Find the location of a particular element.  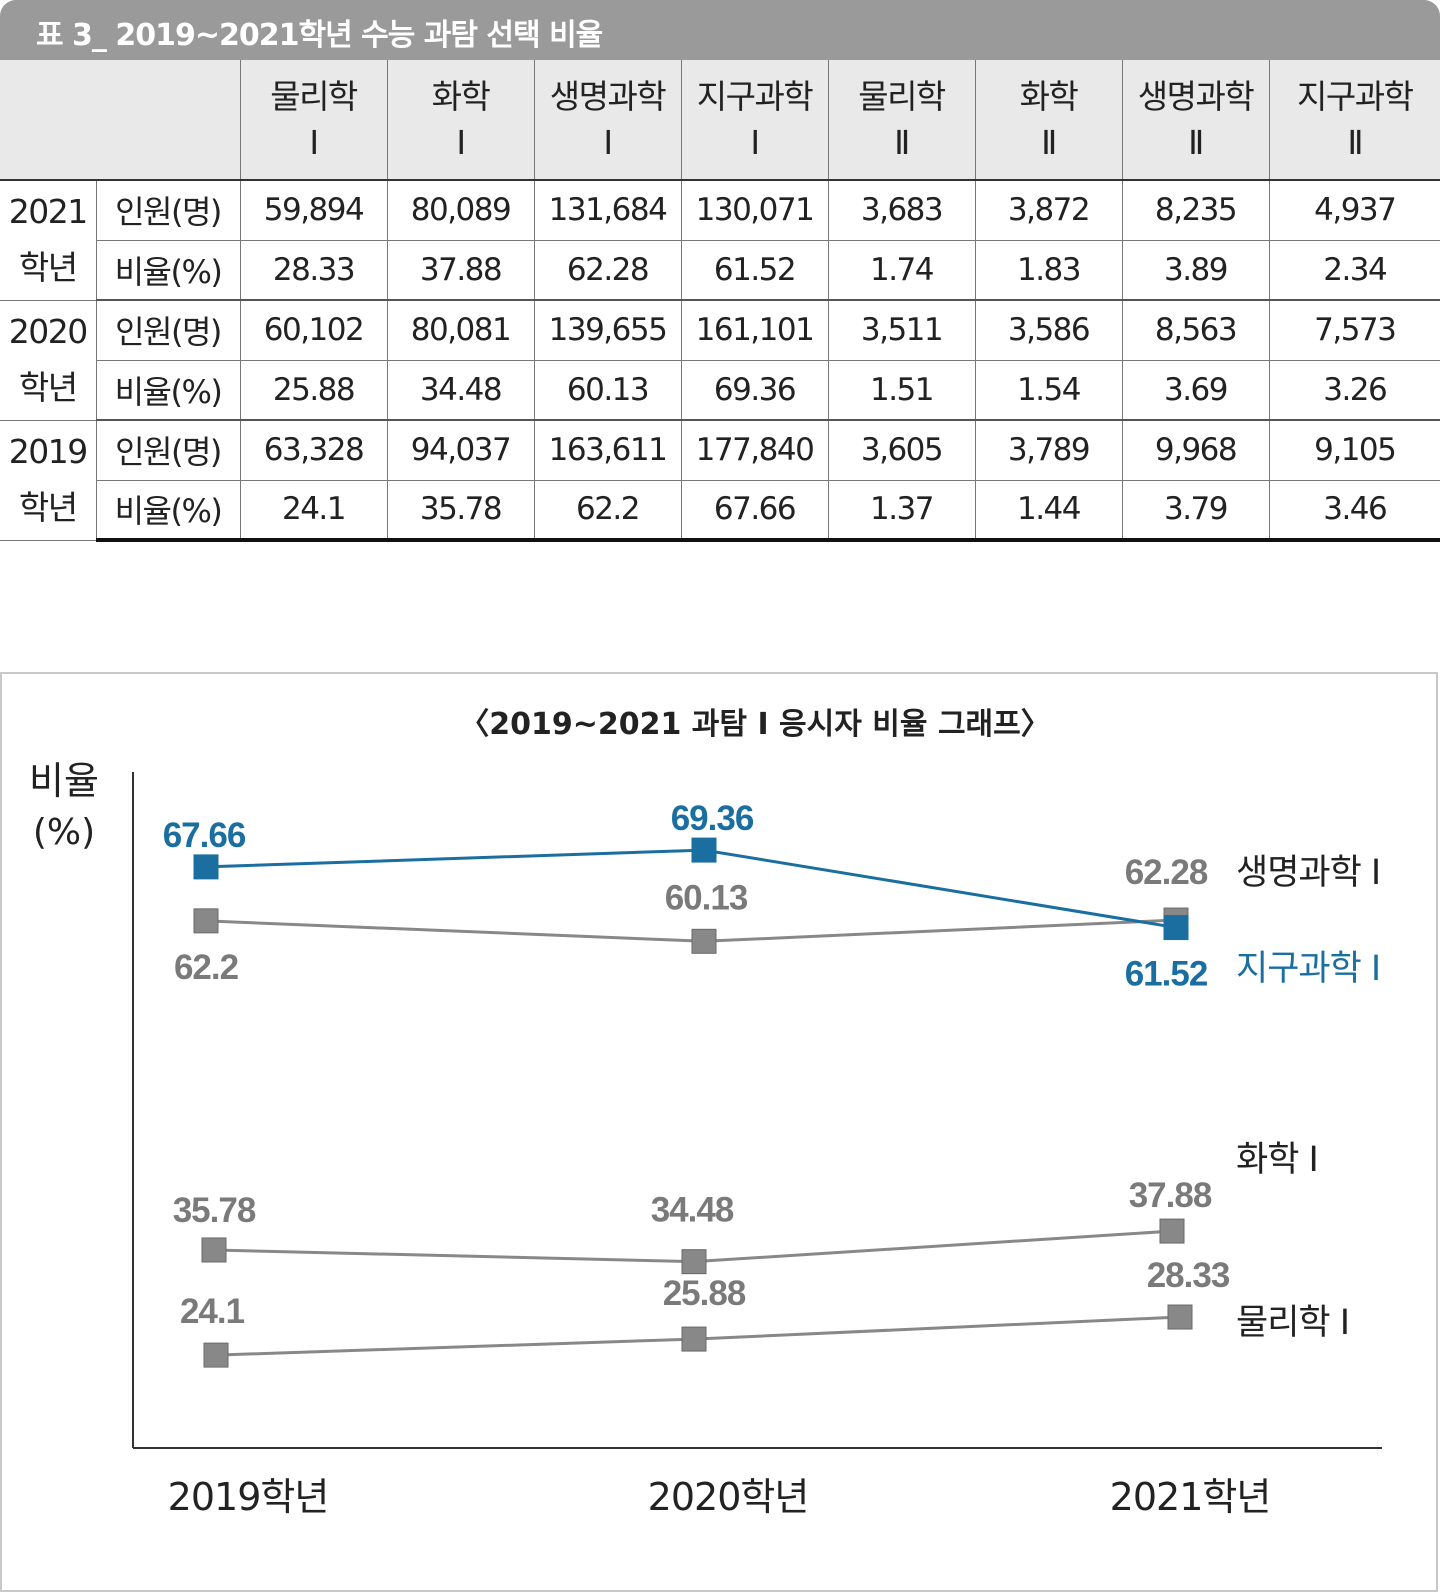

year-cell: 2019 학년 is located at coordinates (48, 480).